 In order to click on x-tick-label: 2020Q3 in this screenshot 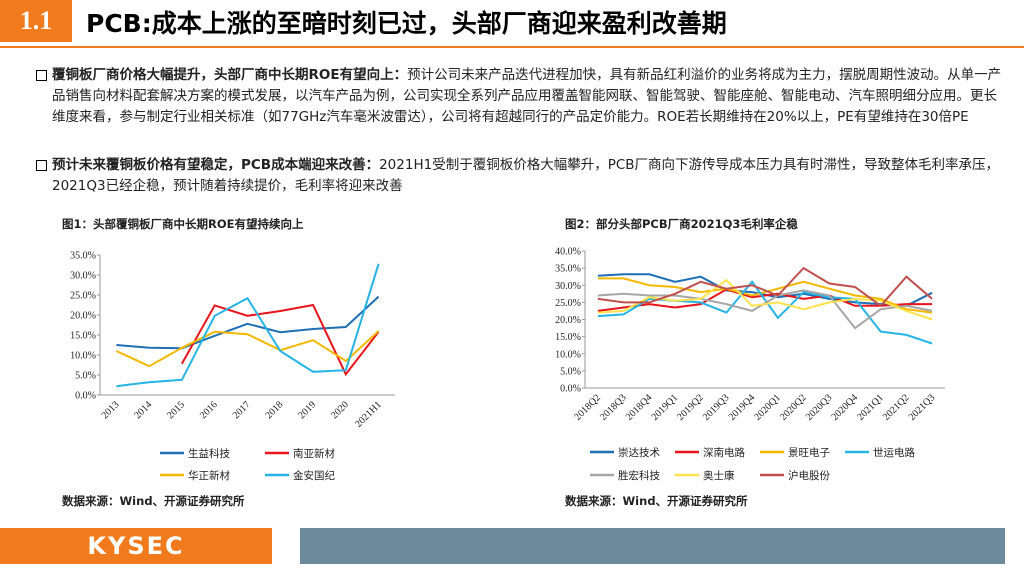, I will do `click(819, 407)`.